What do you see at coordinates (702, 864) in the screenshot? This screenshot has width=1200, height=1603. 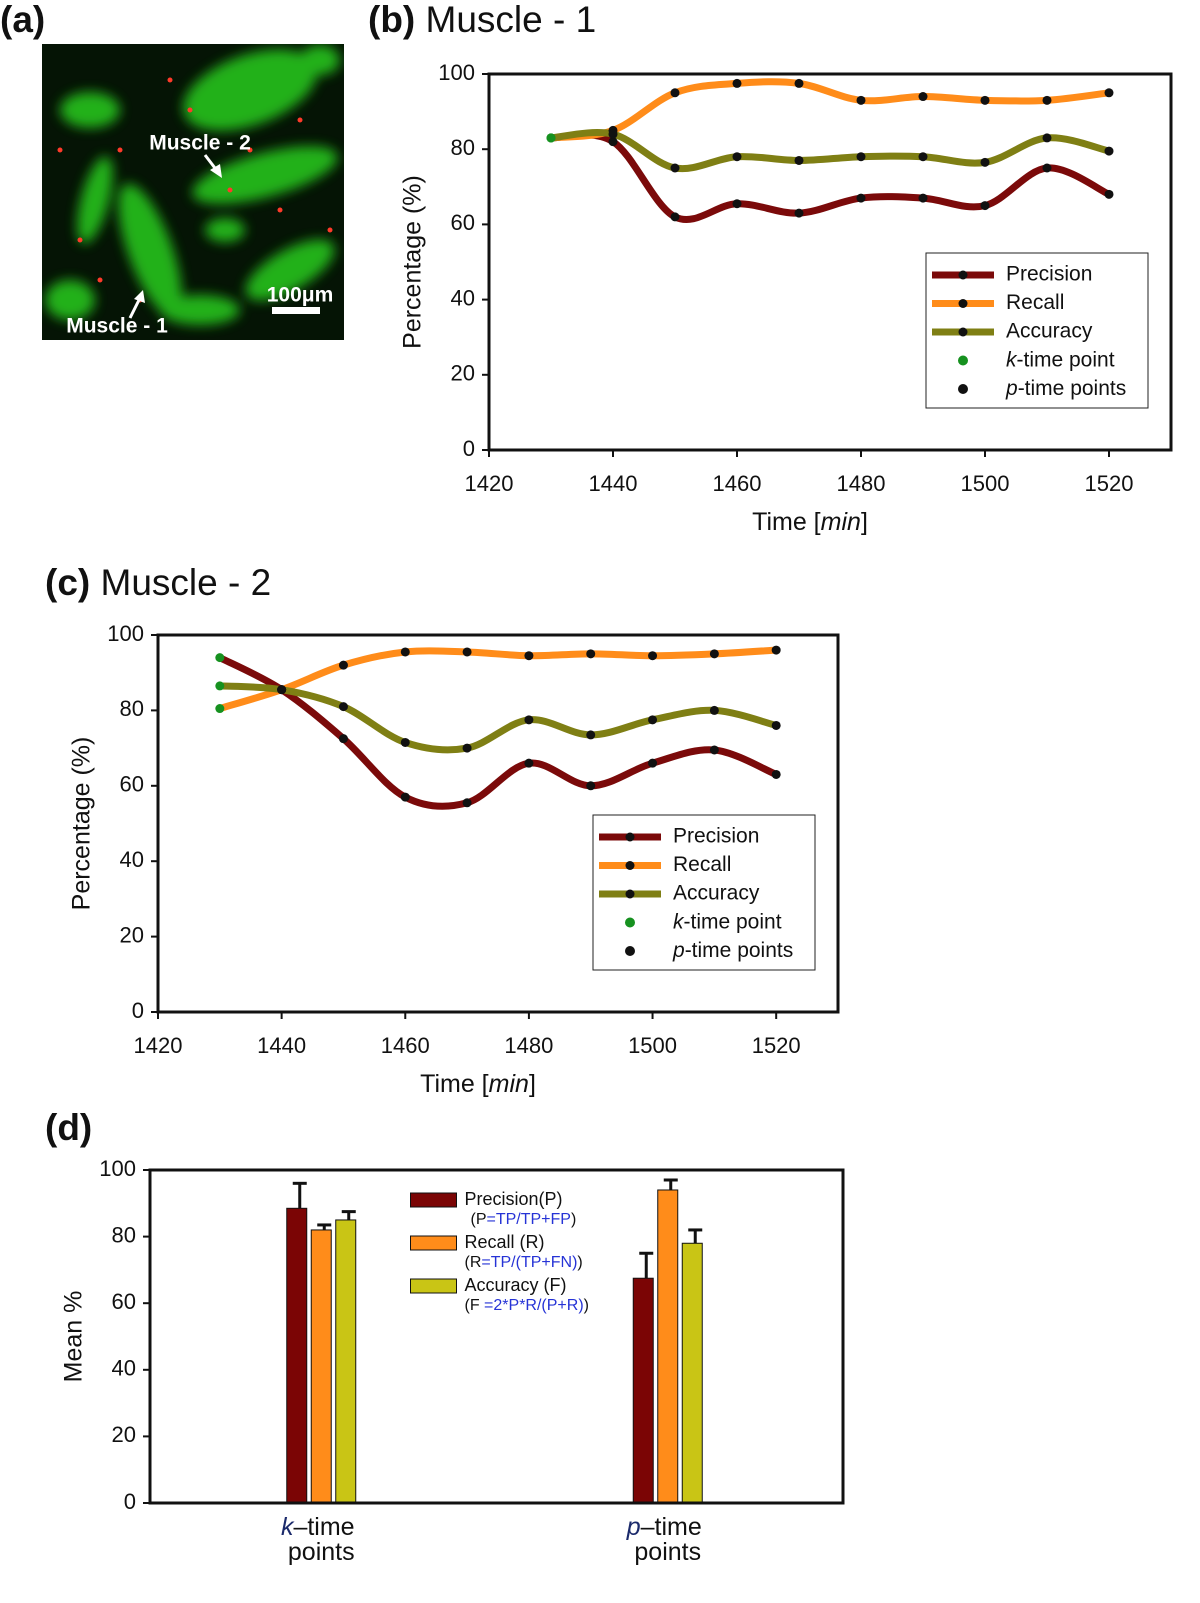 I see `legend-label: Recall` at bounding box center [702, 864].